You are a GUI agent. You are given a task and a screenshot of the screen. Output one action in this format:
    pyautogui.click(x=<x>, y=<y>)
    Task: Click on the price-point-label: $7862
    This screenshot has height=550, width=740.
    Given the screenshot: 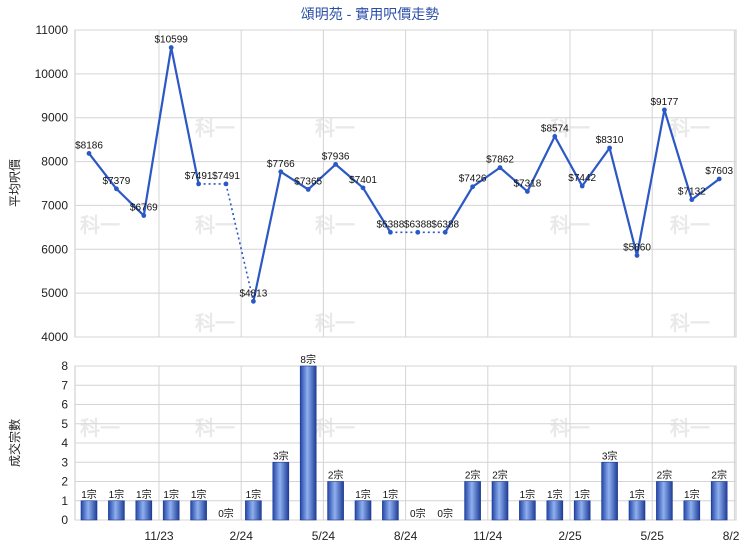 What is the action you would take?
    pyautogui.click(x=500, y=160)
    